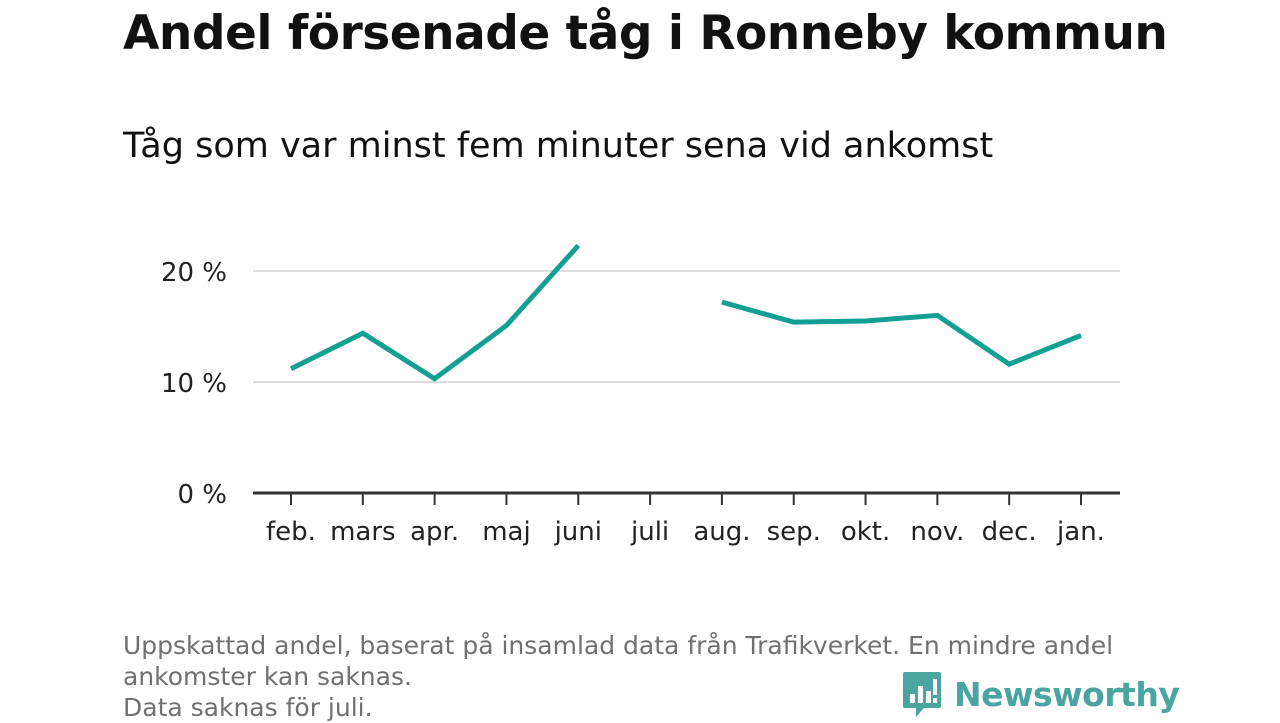  I want to click on y-tick-label-10: 10 %, so click(194, 384).